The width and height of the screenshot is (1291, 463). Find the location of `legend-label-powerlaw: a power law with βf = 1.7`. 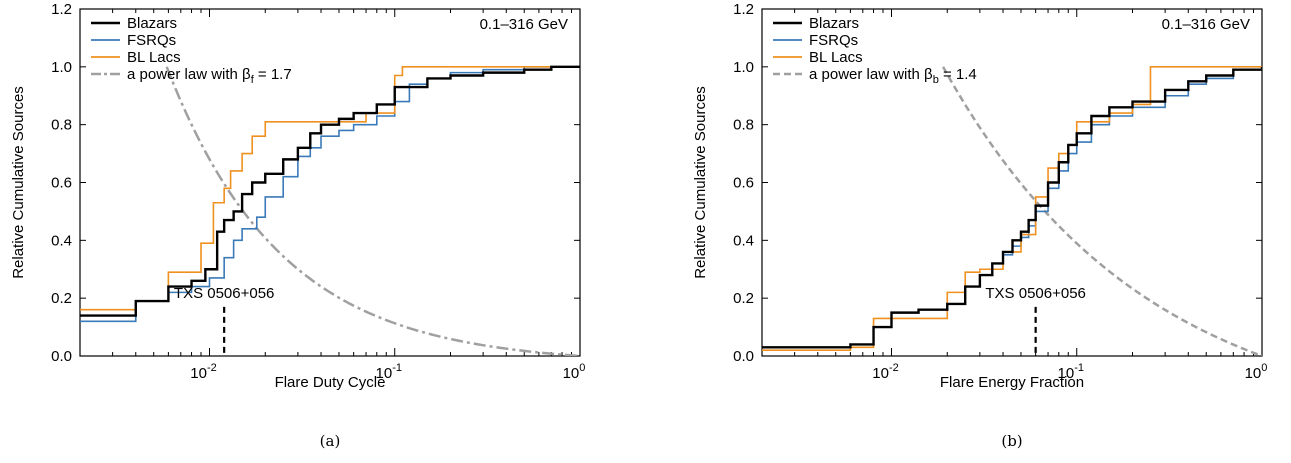

legend-label-powerlaw: a power law with βf = 1.7 is located at coordinates (209, 76).